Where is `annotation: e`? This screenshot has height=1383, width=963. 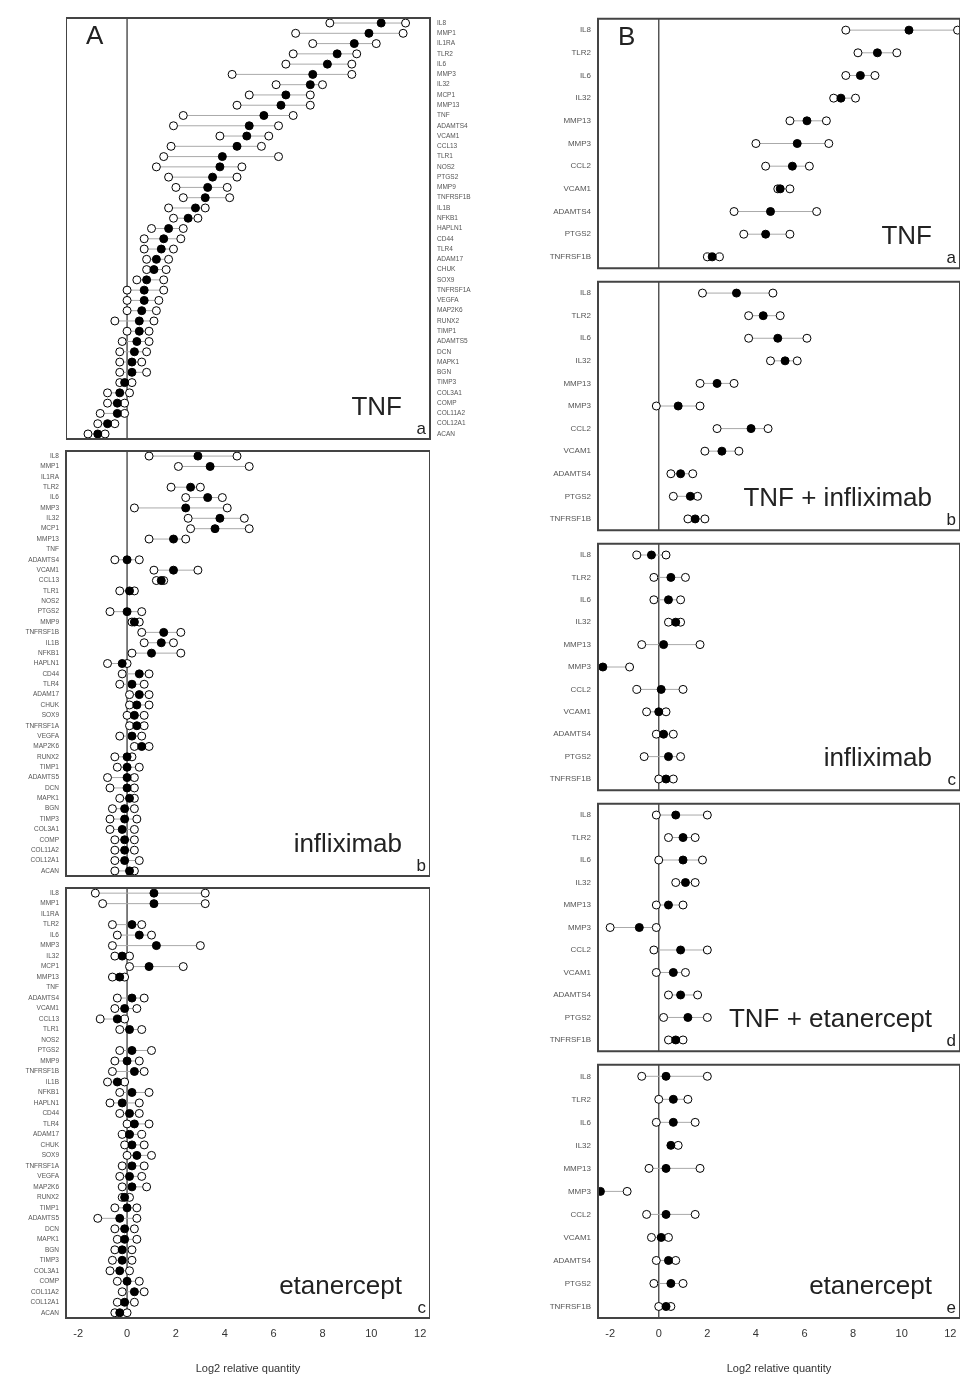
annotation: e is located at coordinates (951, 1308).